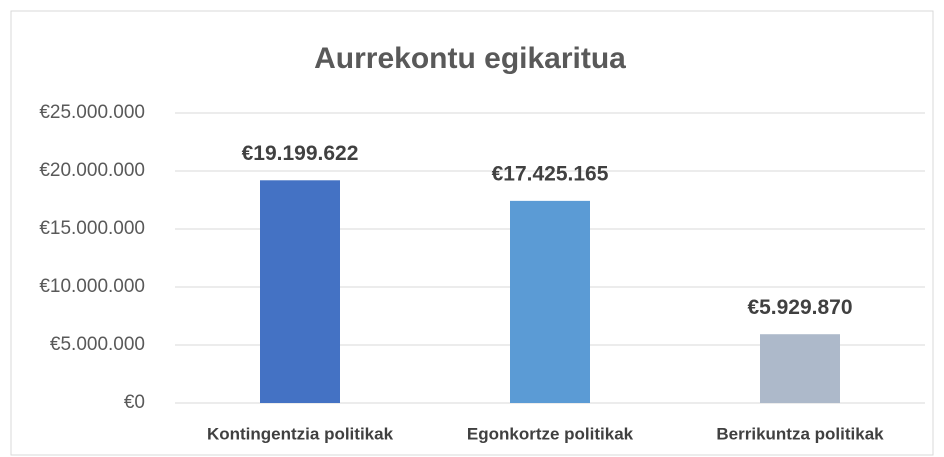 Image resolution: width=944 pixels, height=457 pixels. I want to click on y-tick-label: €25.000.000, so click(92, 112).